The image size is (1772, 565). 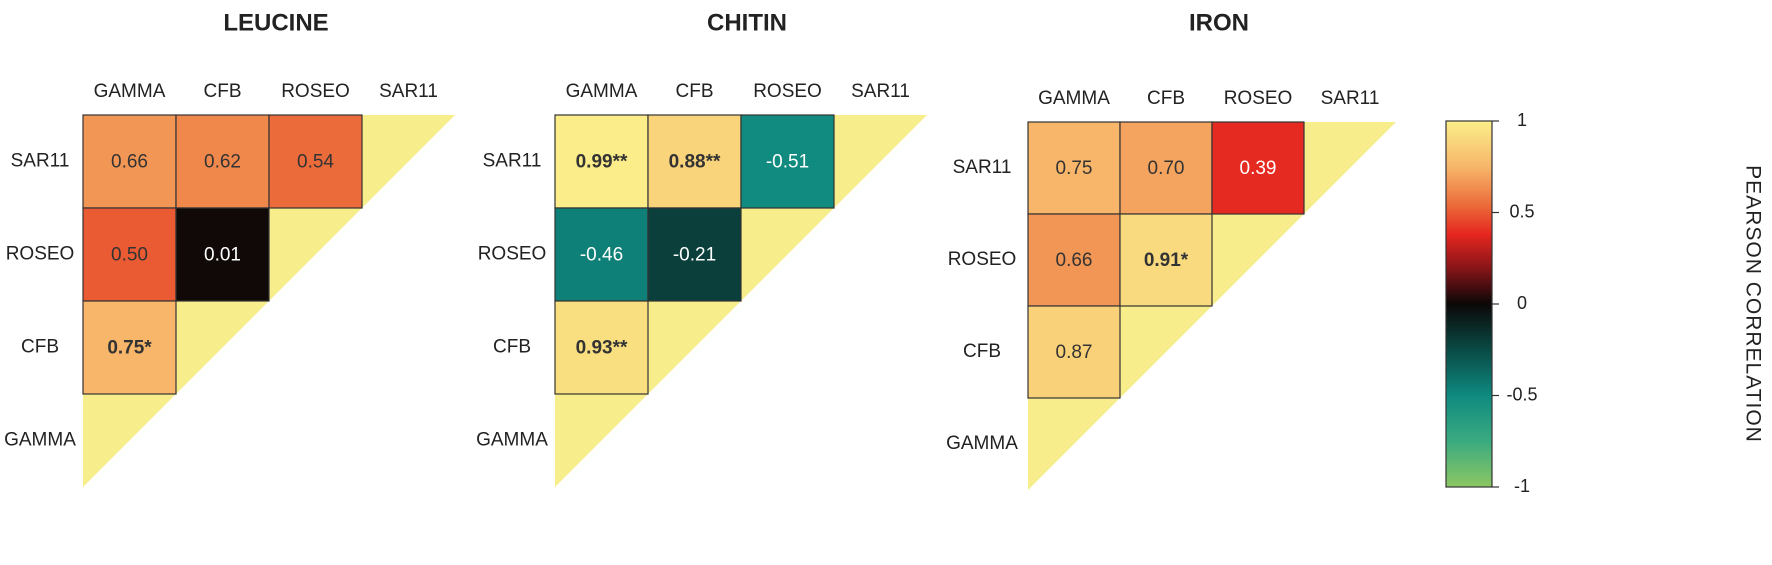 I want to click on cell-value-label: 0.01, so click(x=222, y=255).